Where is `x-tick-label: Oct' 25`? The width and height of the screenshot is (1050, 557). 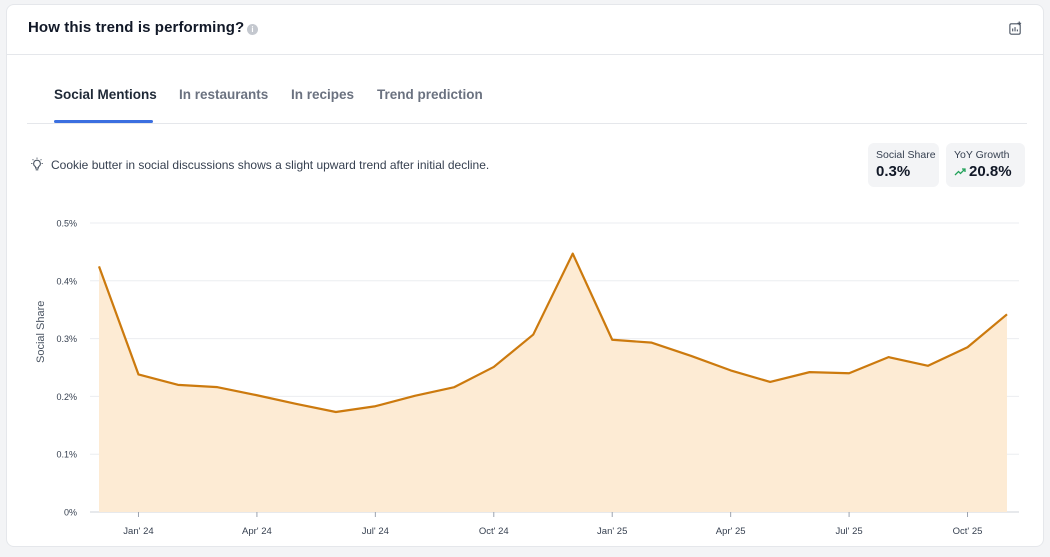
x-tick-label: Oct' 25 is located at coordinates (968, 531).